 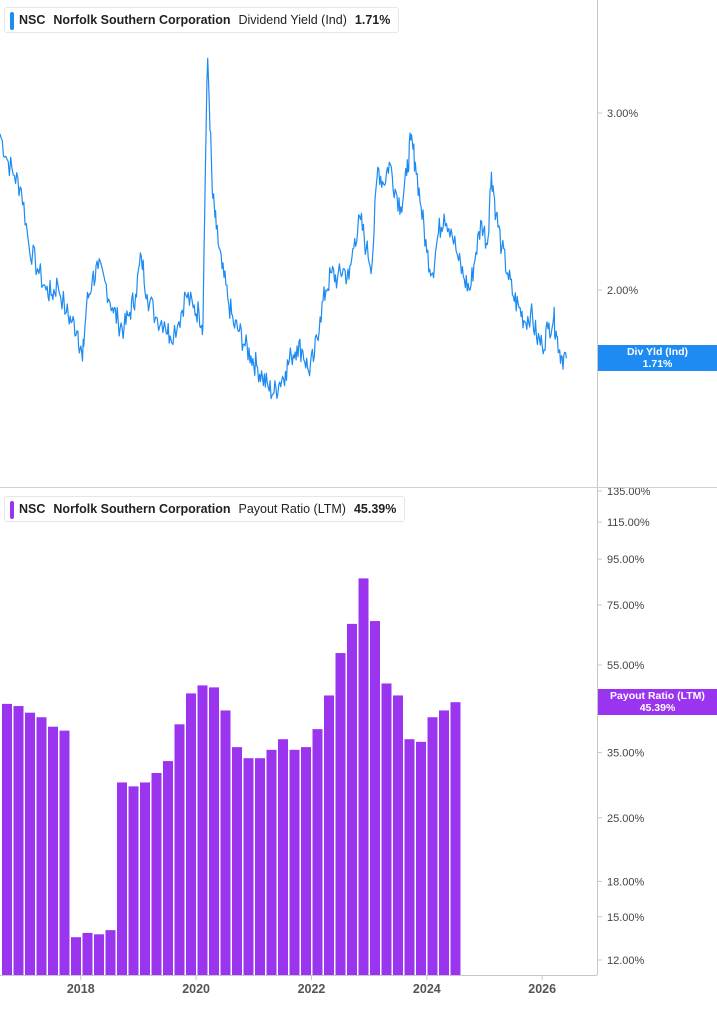 What do you see at coordinates (657, 352) in the screenshot?
I see `badge-label: Div Yld (Ind)` at bounding box center [657, 352].